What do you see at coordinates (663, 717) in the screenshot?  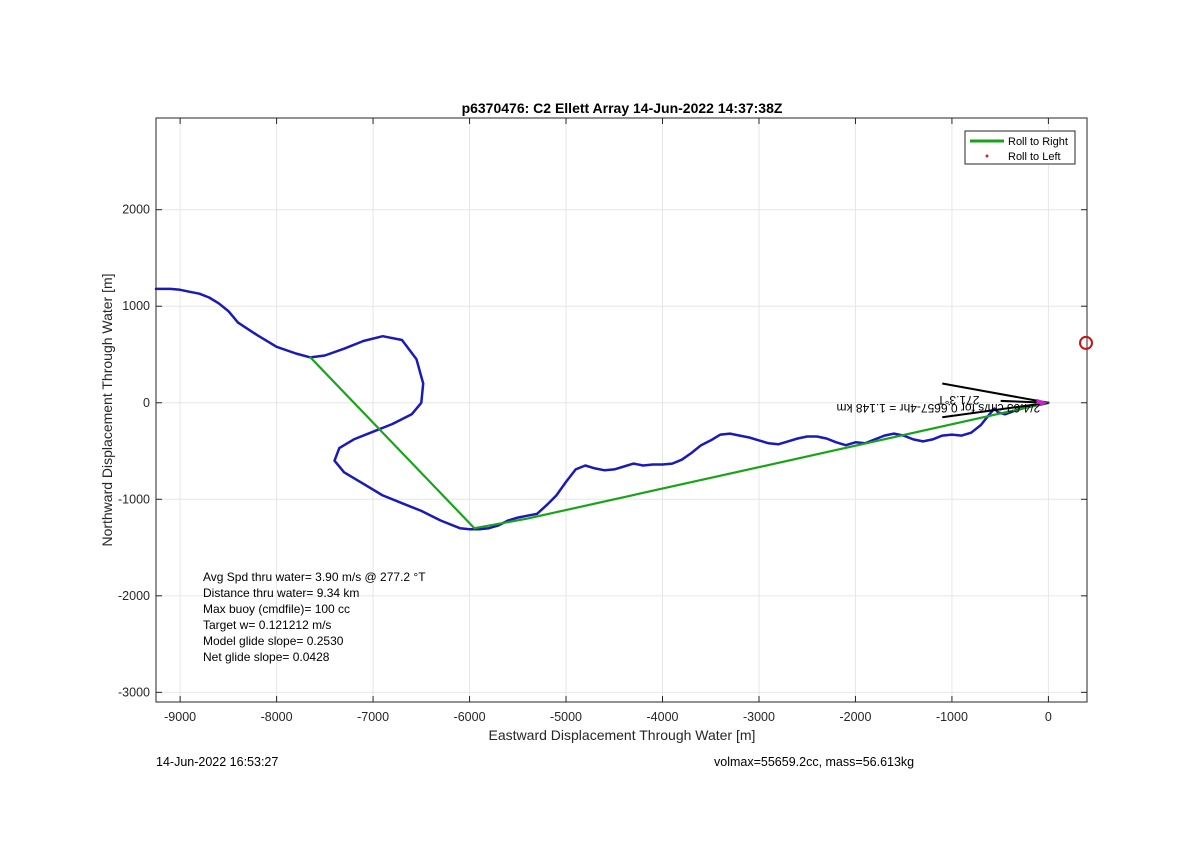 I see `x-tick-label: -4000` at bounding box center [663, 717].